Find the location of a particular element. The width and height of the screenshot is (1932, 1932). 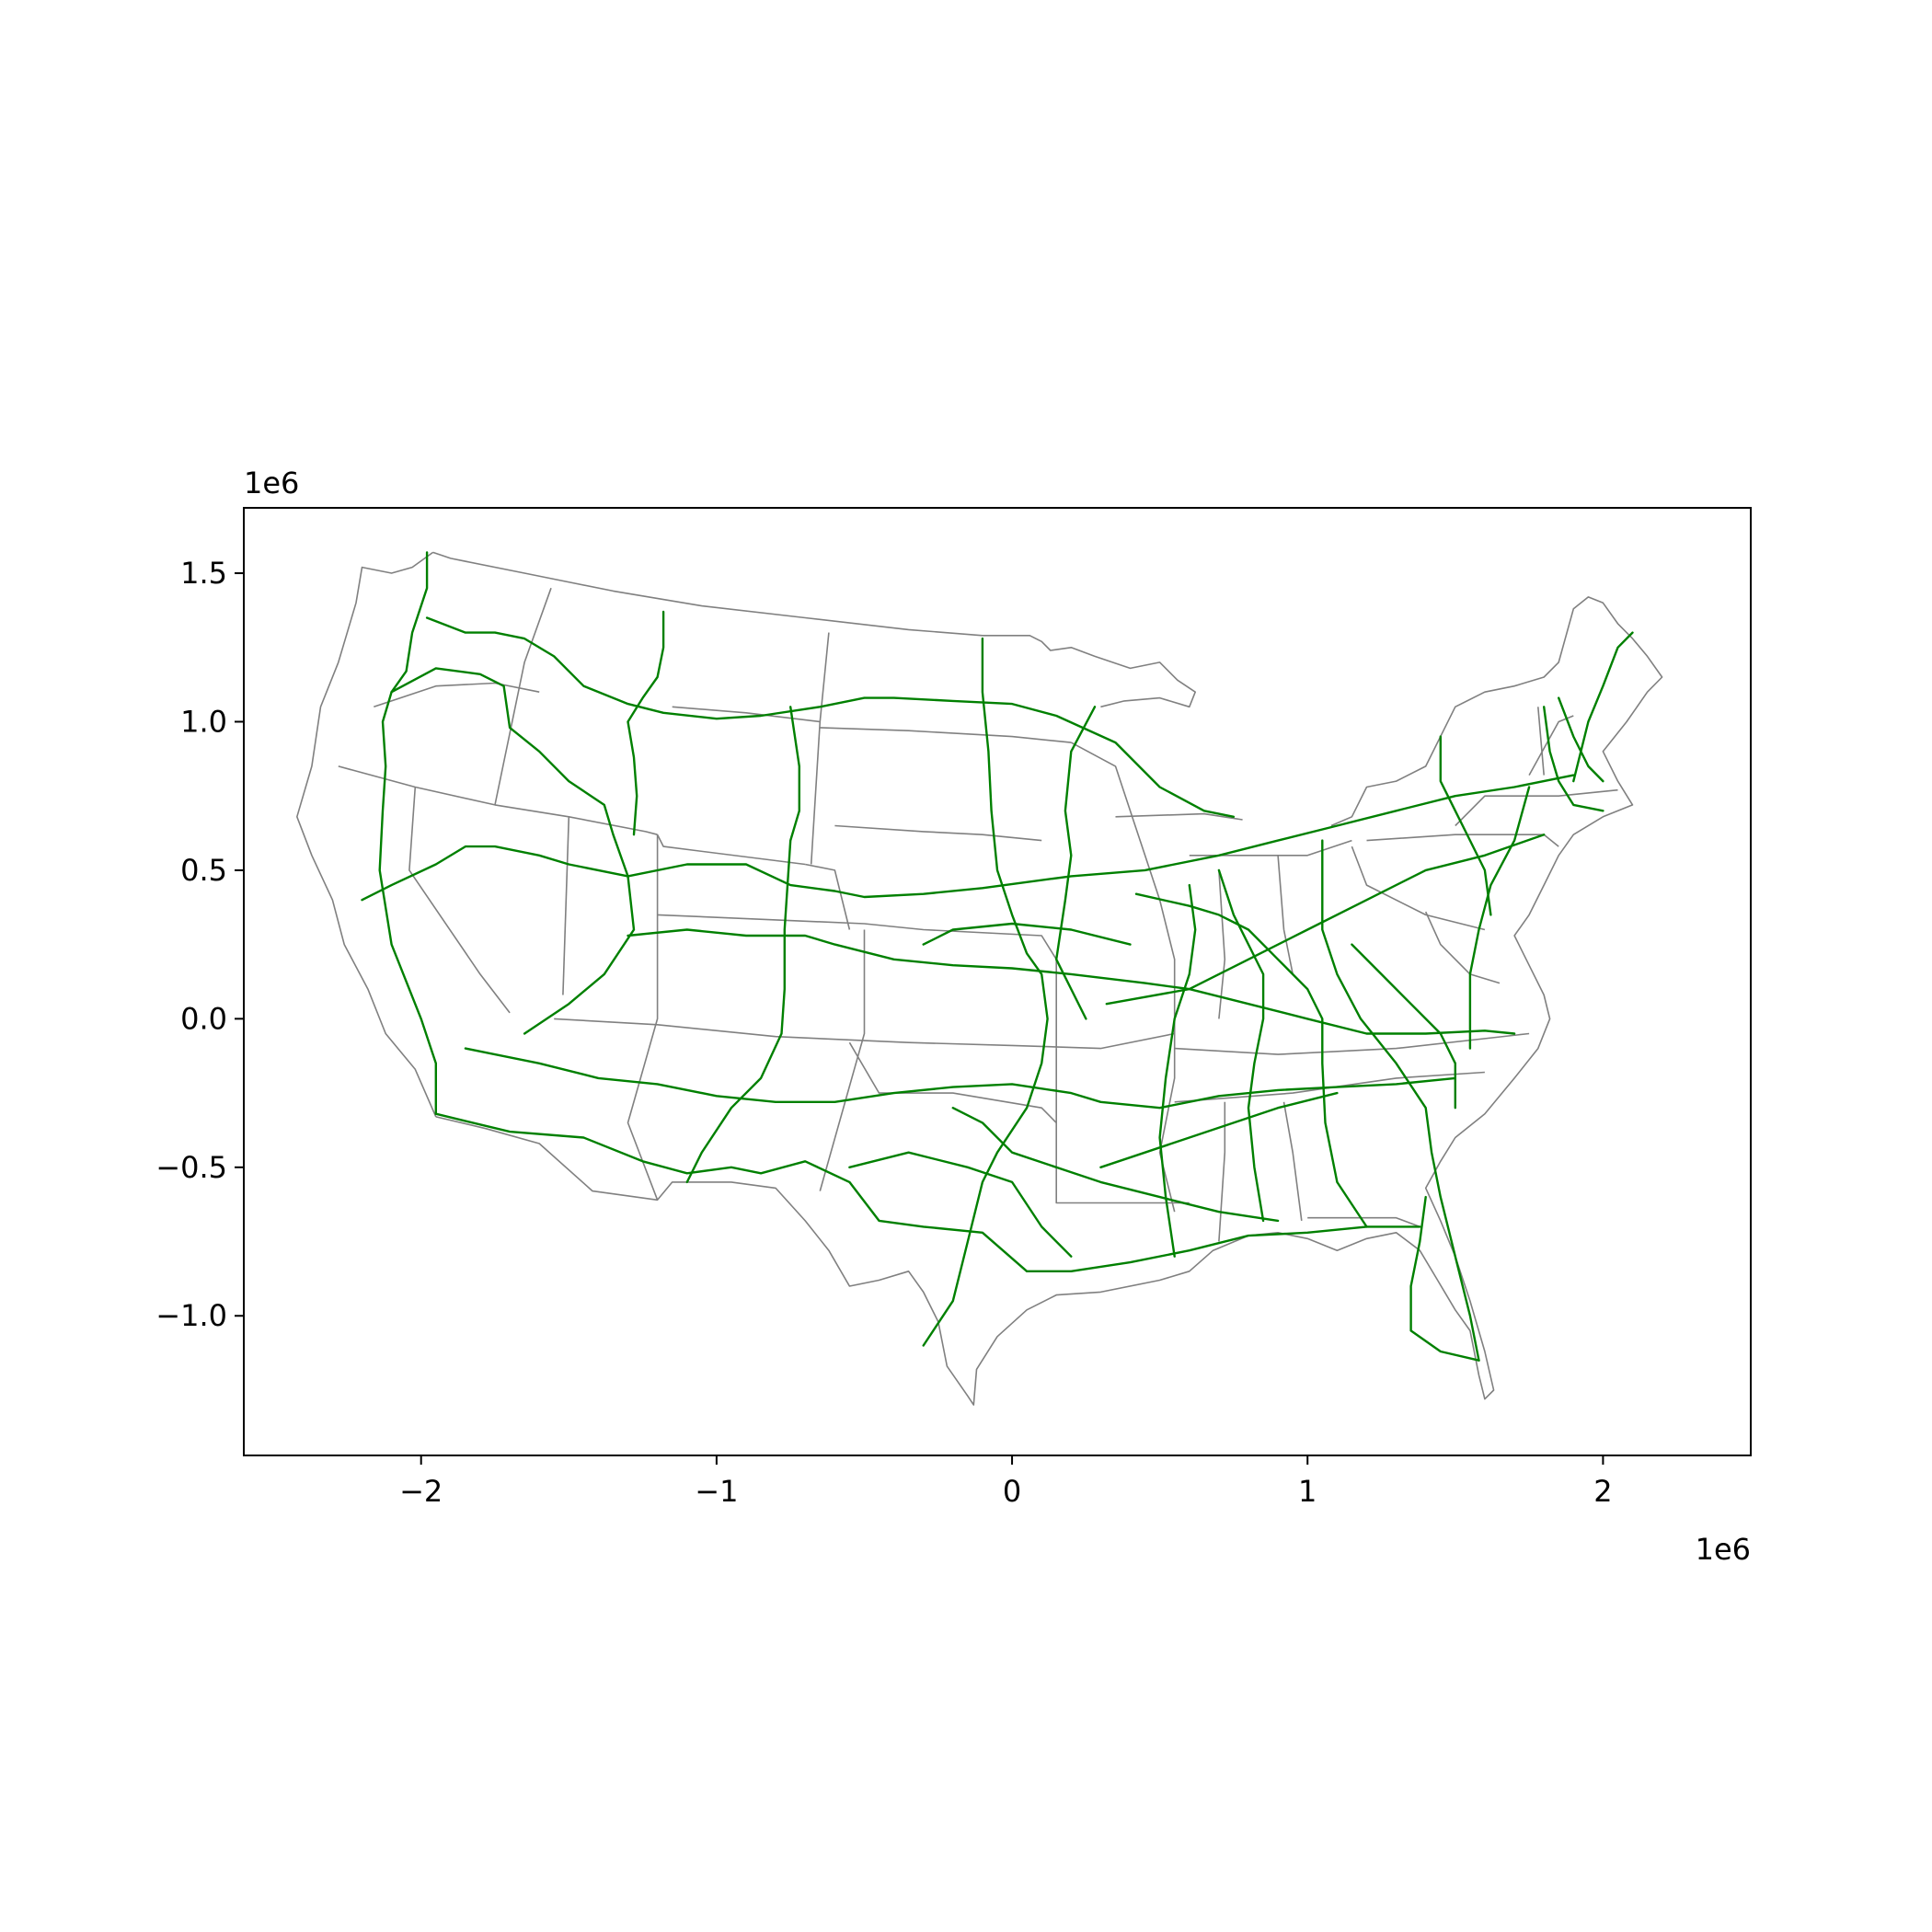

x-tick-label: −1 is located at coordinates (716, 1491).